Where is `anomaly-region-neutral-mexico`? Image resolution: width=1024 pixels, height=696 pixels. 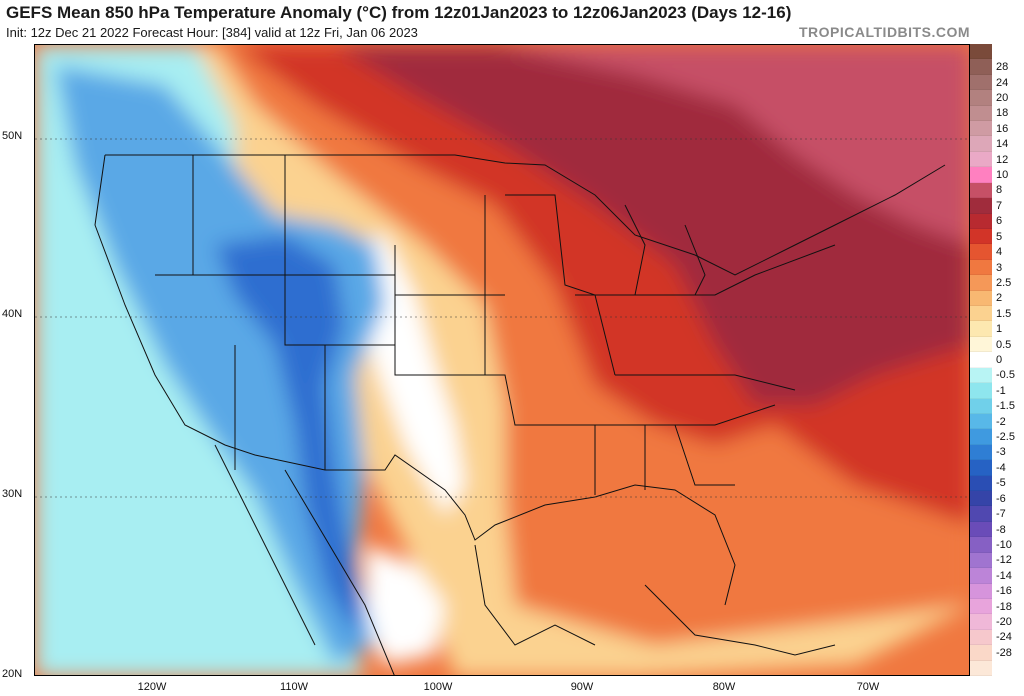 anomaly-region-neutral-mexico is located at coordinates (405, 605).